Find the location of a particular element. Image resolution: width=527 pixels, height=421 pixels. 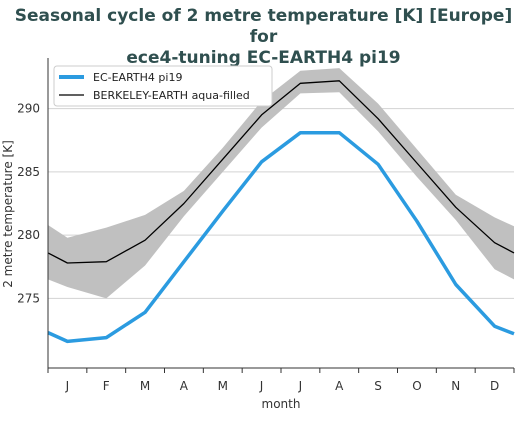

x-tick-label: D is located at coordinates (494, 386).